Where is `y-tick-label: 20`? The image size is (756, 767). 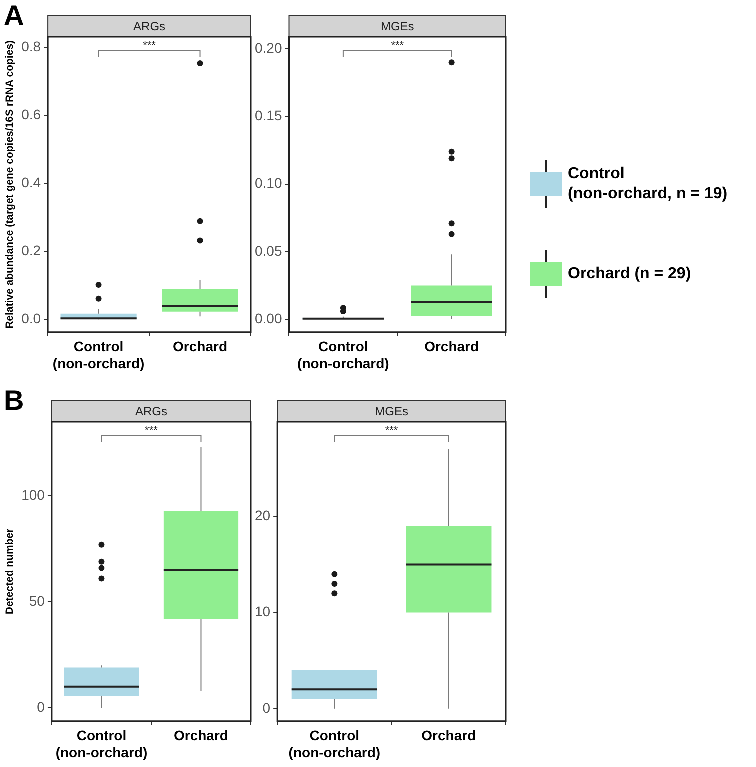 y-tick-label: 20 is located at coordinates (262, 516).